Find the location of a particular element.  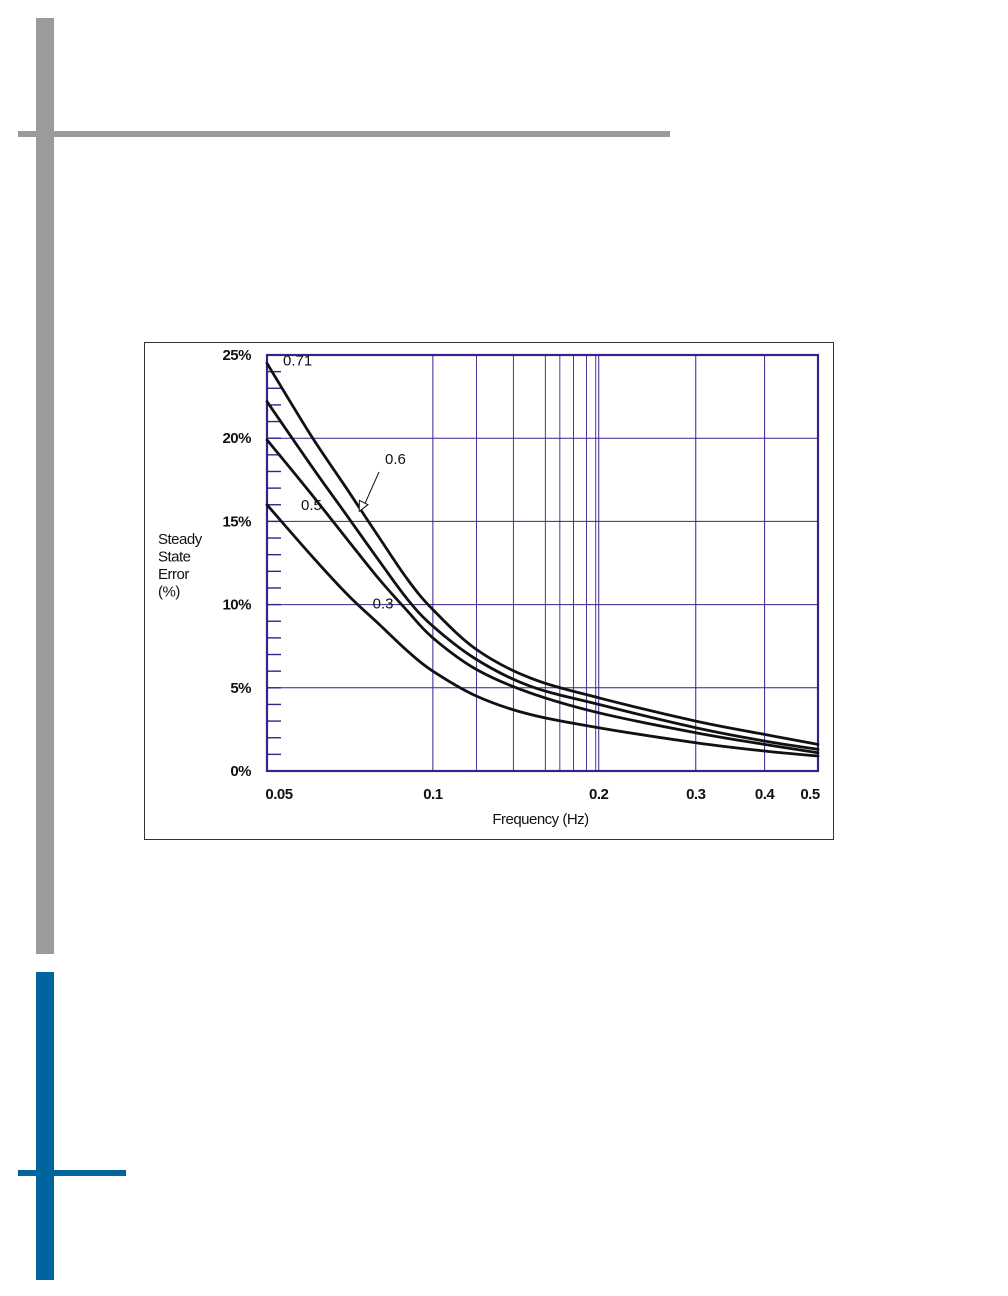

x-tick-label: 0.2 is located at coordinates (599, 794).